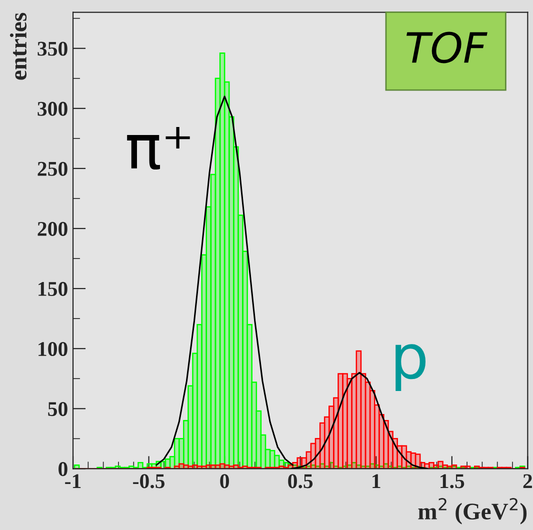  I want to click on x-tick-label: 1.5, so click(452, 481).